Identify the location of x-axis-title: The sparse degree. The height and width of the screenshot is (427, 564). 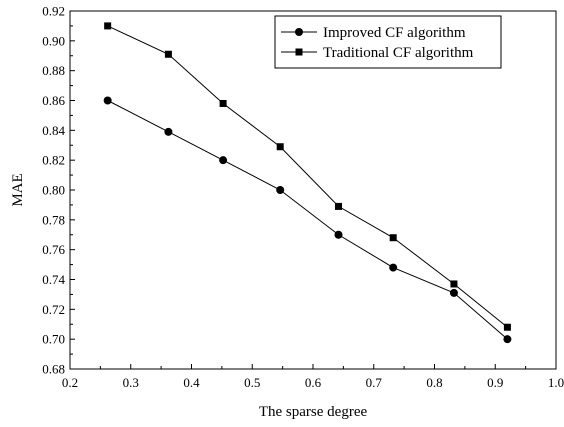
(313, 412).